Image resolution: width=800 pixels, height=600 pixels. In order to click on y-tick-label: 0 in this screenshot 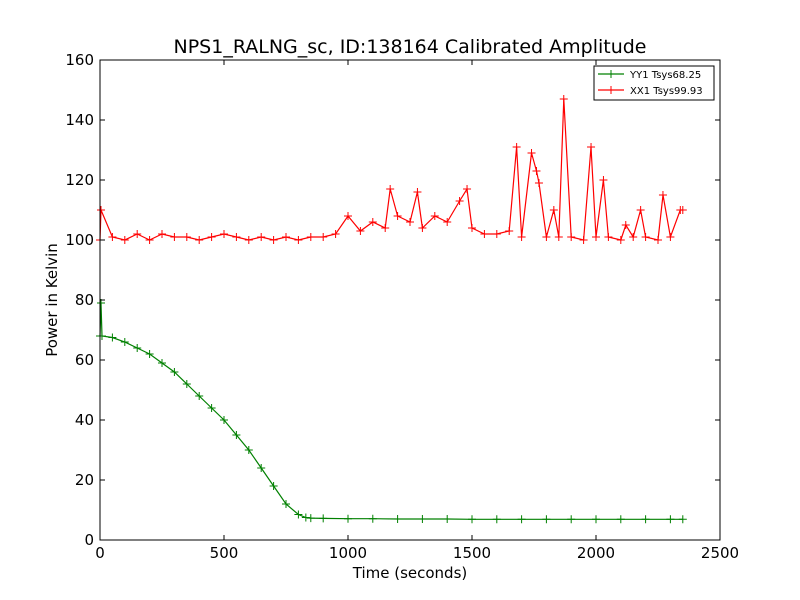, I will do `click(89, 540)`.